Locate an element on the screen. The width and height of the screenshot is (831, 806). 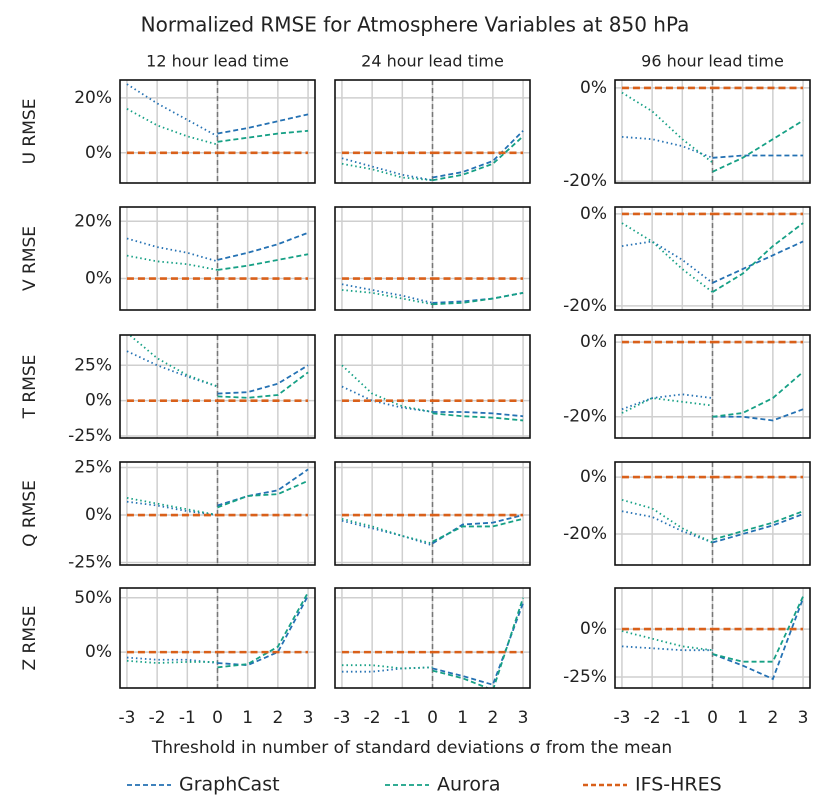
legend-label: GraphCast is located at coordinates (229, 785).